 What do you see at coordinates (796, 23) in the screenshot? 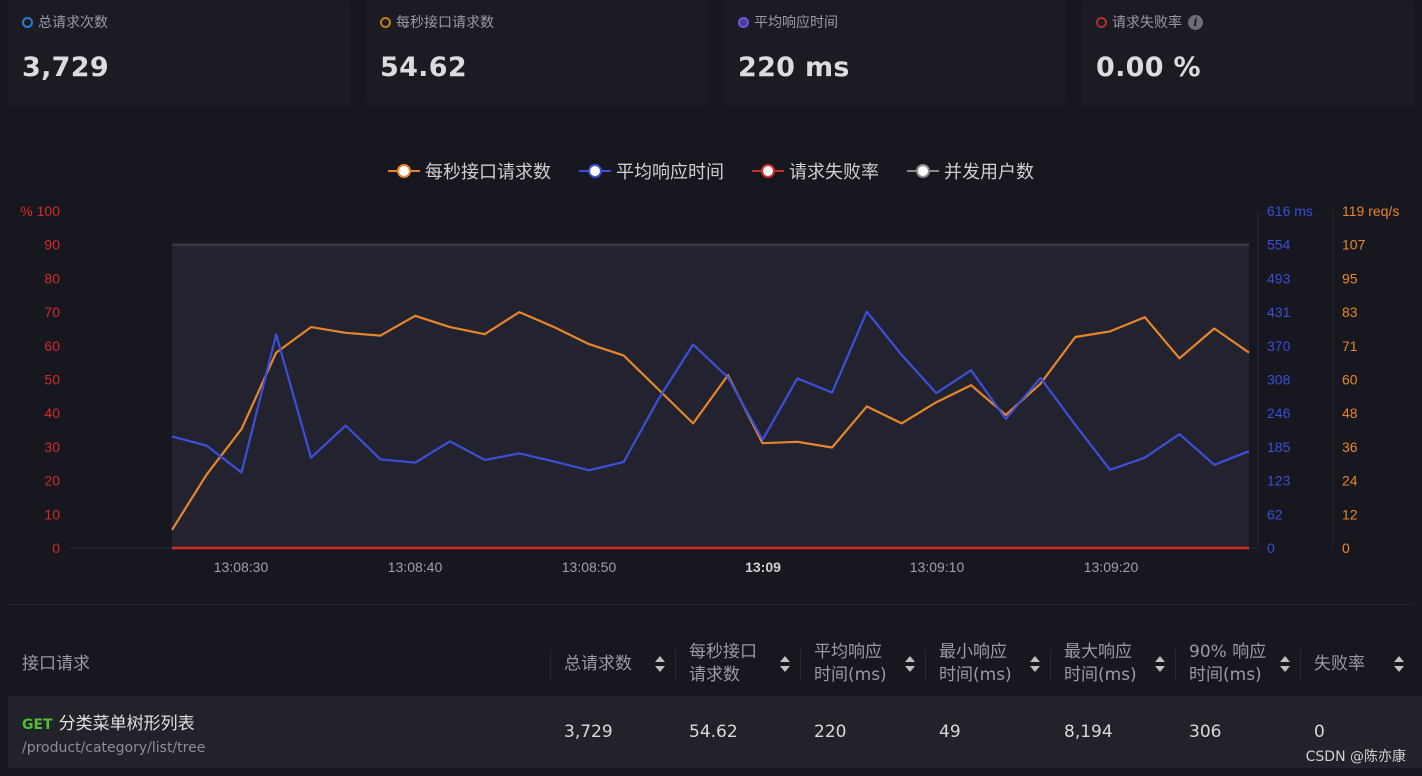
I see `stat-label: 平均响应时间` at bounding box center [796, 23].